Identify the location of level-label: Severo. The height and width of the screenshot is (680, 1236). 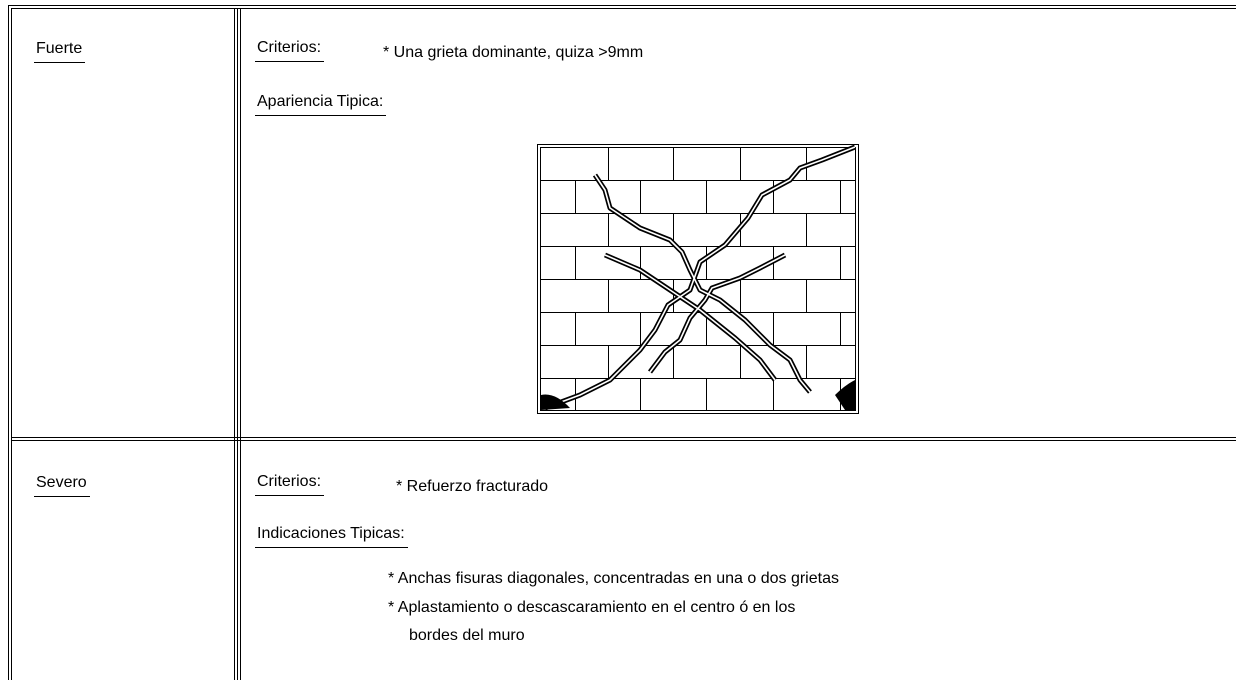
(62, 485).